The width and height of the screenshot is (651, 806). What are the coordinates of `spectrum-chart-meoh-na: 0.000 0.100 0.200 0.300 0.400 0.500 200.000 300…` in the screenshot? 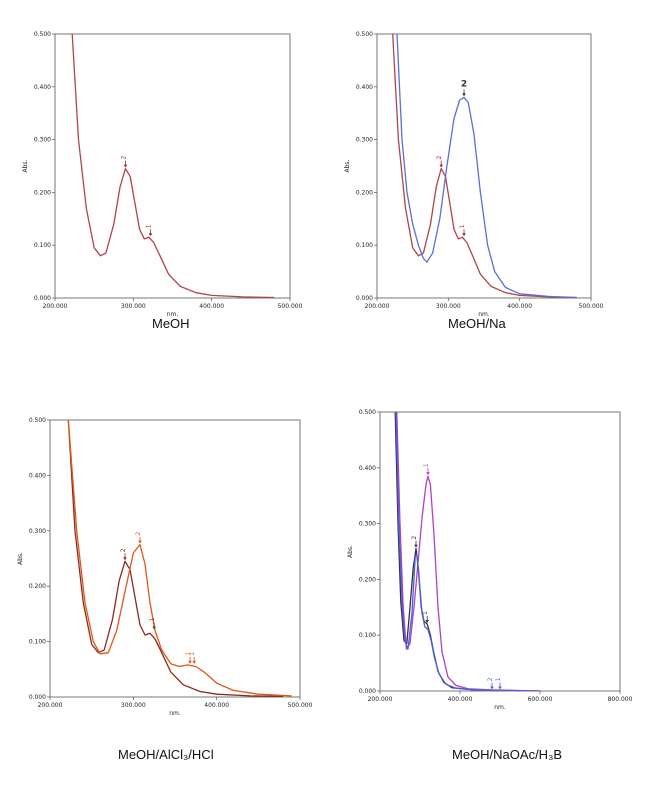 It's located at (474, 174).